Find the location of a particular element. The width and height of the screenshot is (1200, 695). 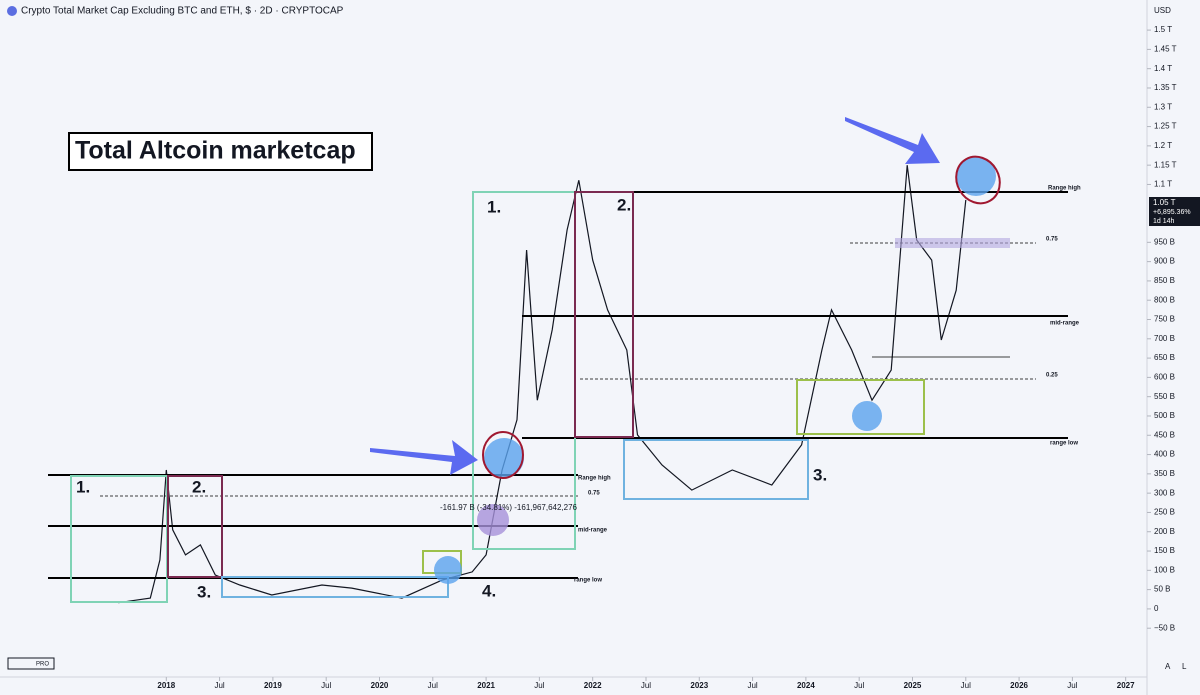

y-tick-label: 150 B is located at coordinates (1164, 550).